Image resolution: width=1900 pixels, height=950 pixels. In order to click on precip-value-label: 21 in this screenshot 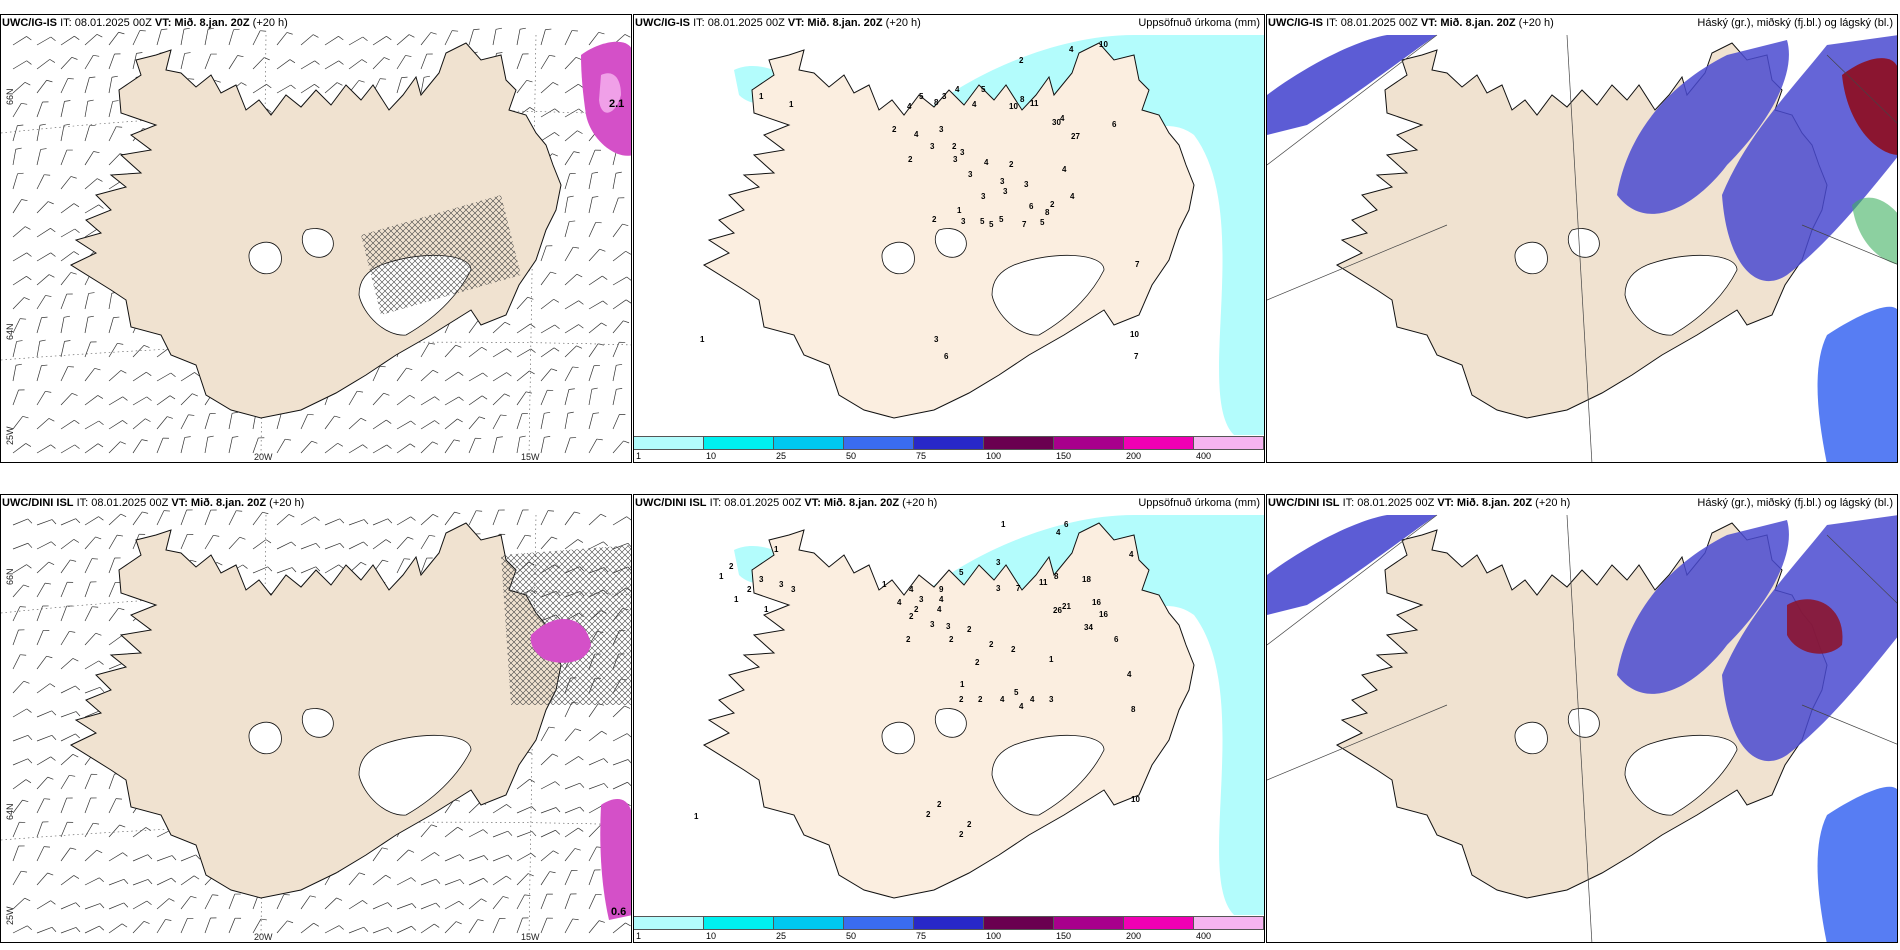, I will do `click(1066, 606)`.